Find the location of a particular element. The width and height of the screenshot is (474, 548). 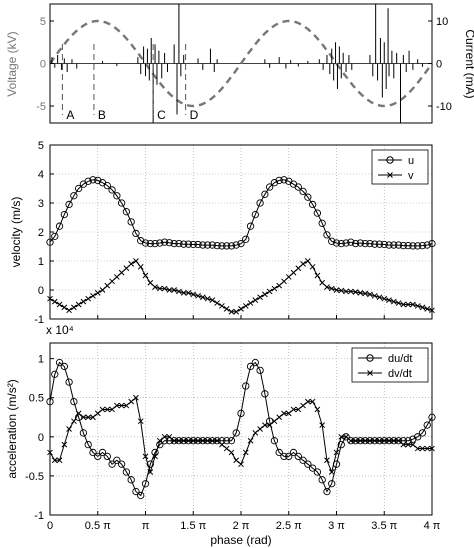

series-v is located at coordinates (241, 286).